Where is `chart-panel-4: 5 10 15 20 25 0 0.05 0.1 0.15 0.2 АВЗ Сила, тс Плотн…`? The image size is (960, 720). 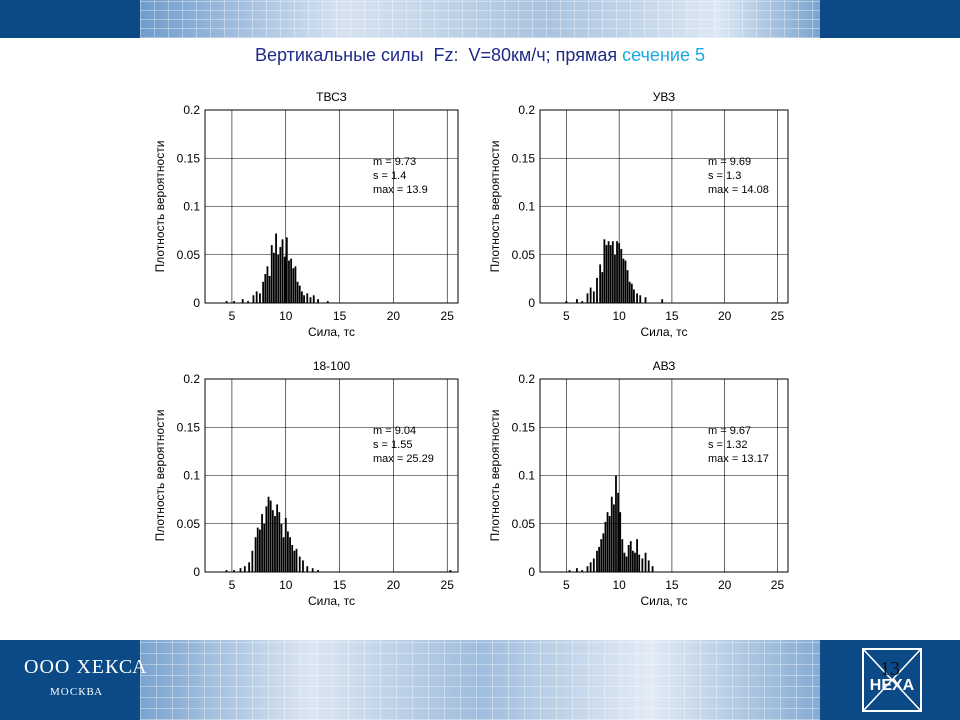
chart-panel-4: 5 10 15 20 25 0 0.05 0.1 0.15 0.2 АВЗ Сила, тс Плотн… is located at coordinates (638, 483).